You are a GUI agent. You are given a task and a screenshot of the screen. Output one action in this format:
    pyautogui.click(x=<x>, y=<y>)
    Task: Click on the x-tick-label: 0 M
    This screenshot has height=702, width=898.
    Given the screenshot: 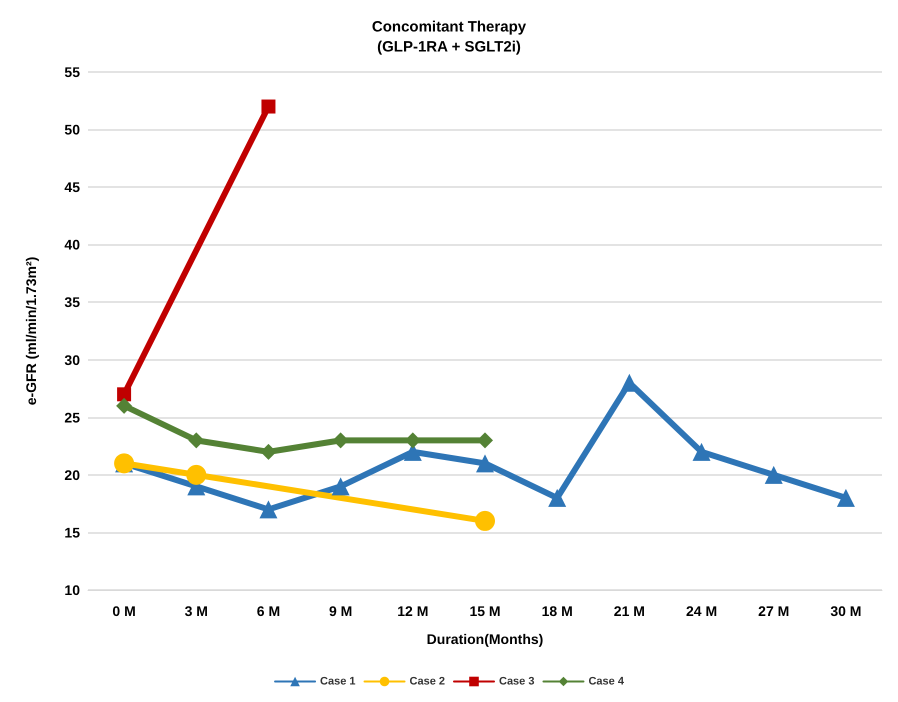 What is the action you would take?
    pyautogui.click(x=124, y=611)
    